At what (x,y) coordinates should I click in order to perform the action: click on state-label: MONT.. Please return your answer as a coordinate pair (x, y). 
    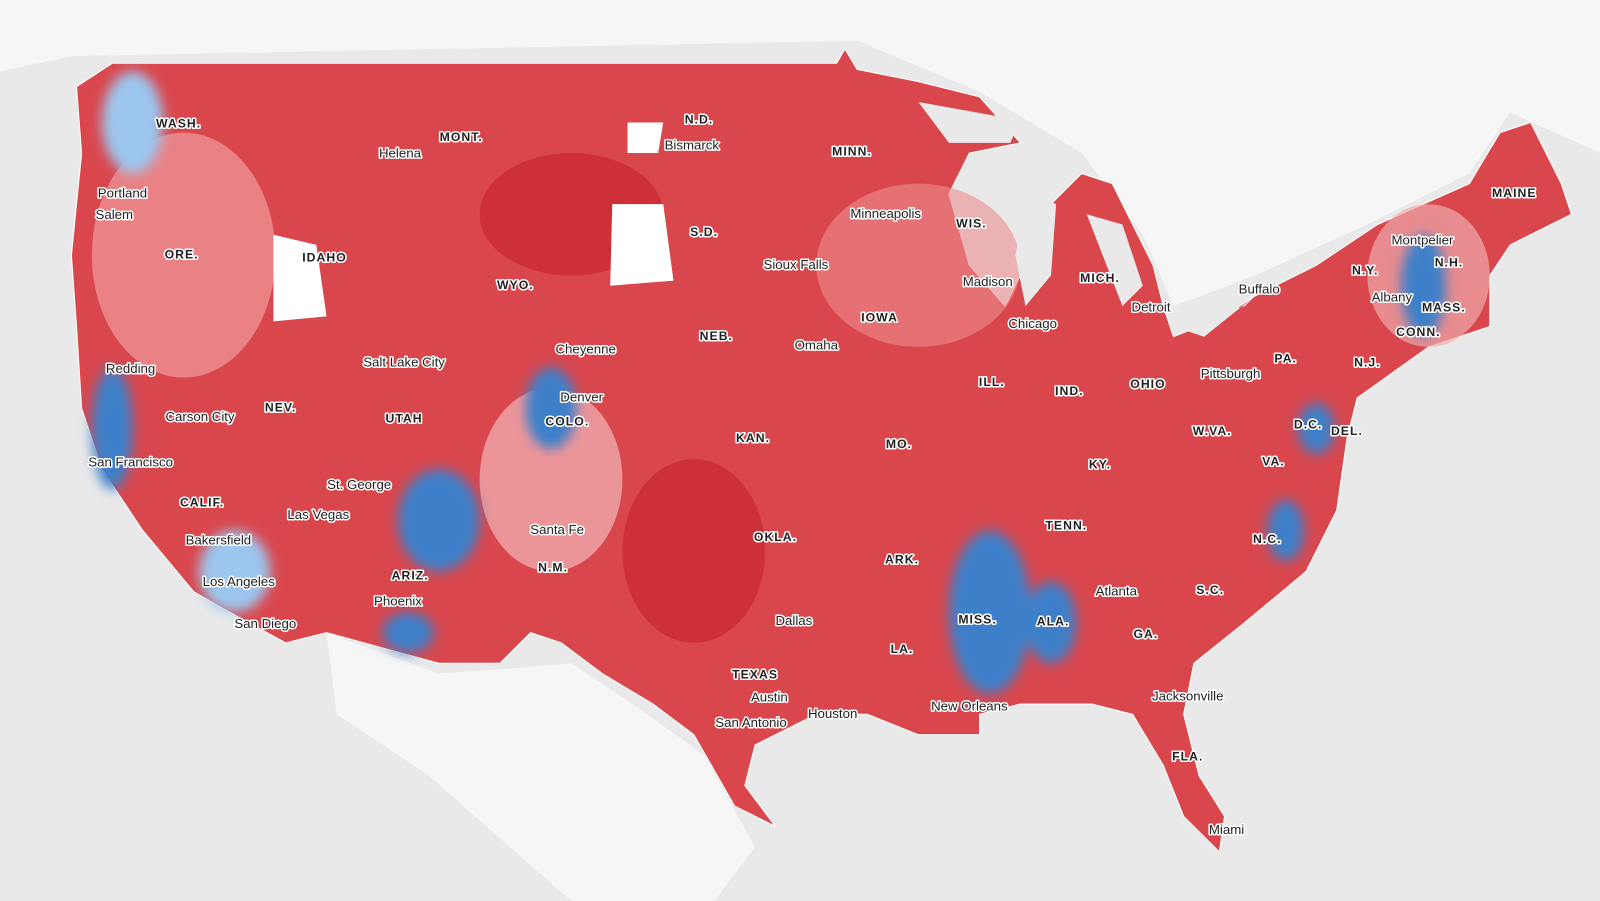
    Looking at the image, I should click on (461, 137).